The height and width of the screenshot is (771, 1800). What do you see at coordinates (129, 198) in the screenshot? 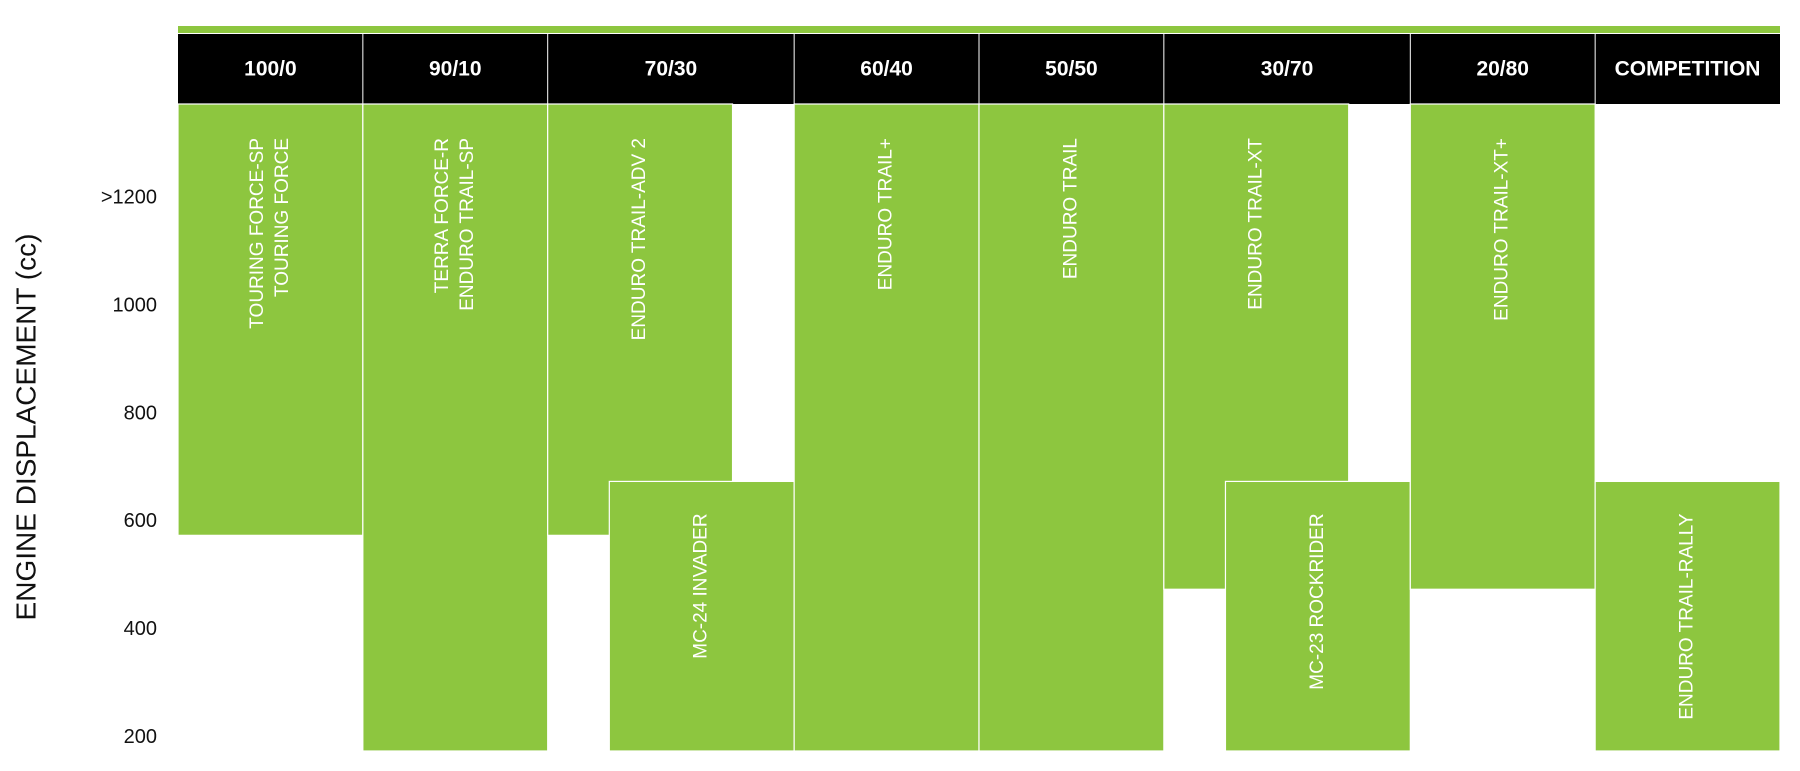
I see `y-tick-label: >1200` at bounding box center [129, 198].